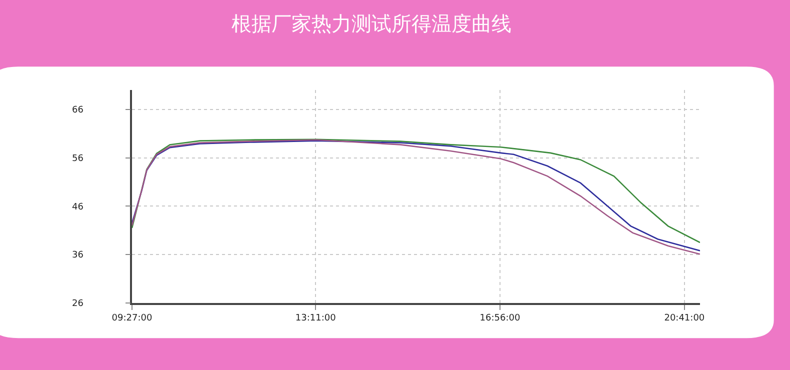 This screenshot has height=370, width=790. What do you see at coordinates (684, 319) in the screenshot?
I see `x-tick-label: 20:41:00` at bounding box center [684, 319].